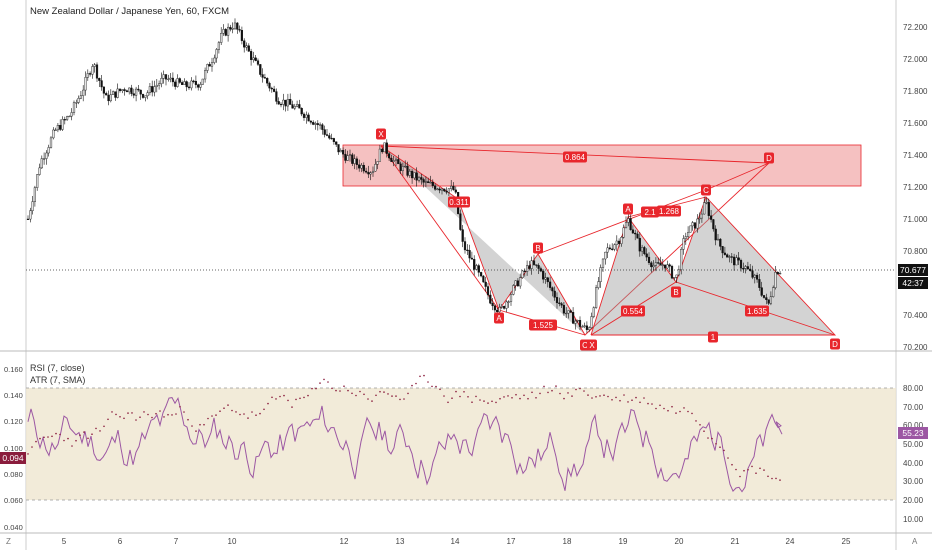 The height and width of the screenshot is (550, 932). What do you see at coordinates (913, 407) in the screenshot?
I see `rsi-tick-label: 70.00` at bounding box center [913, 407].